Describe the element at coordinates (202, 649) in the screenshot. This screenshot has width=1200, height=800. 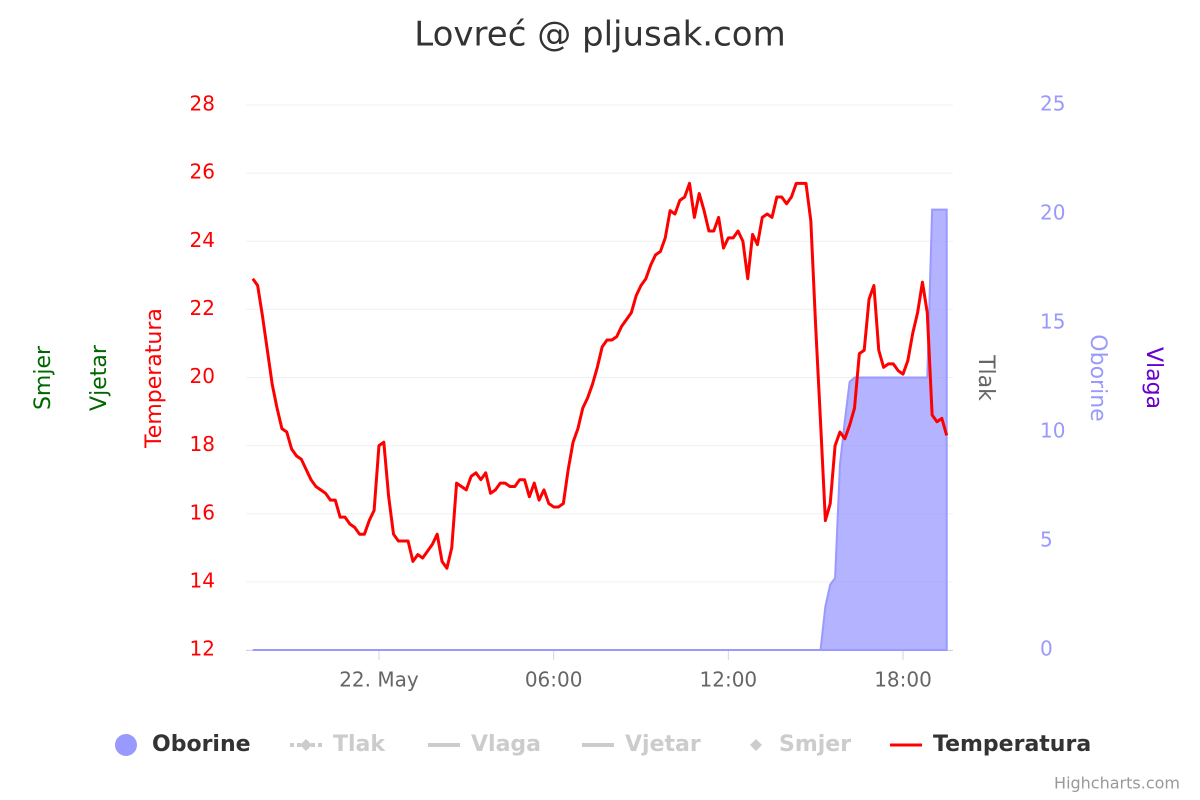
I see `y-tick-label: 12` at that location.